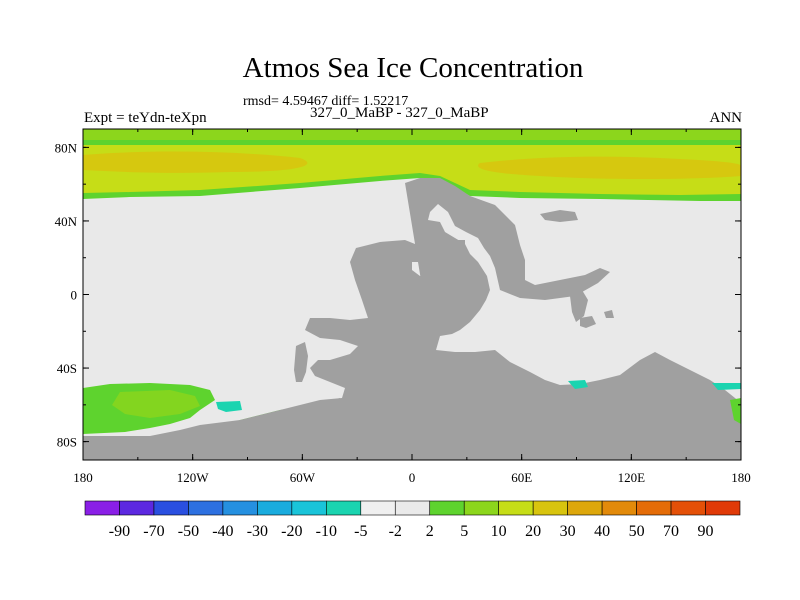 The image size is (800, 600). Describe the element at coordinates (632, 477) in the screenshot. I see `x-tick-label: 120E` at that location.